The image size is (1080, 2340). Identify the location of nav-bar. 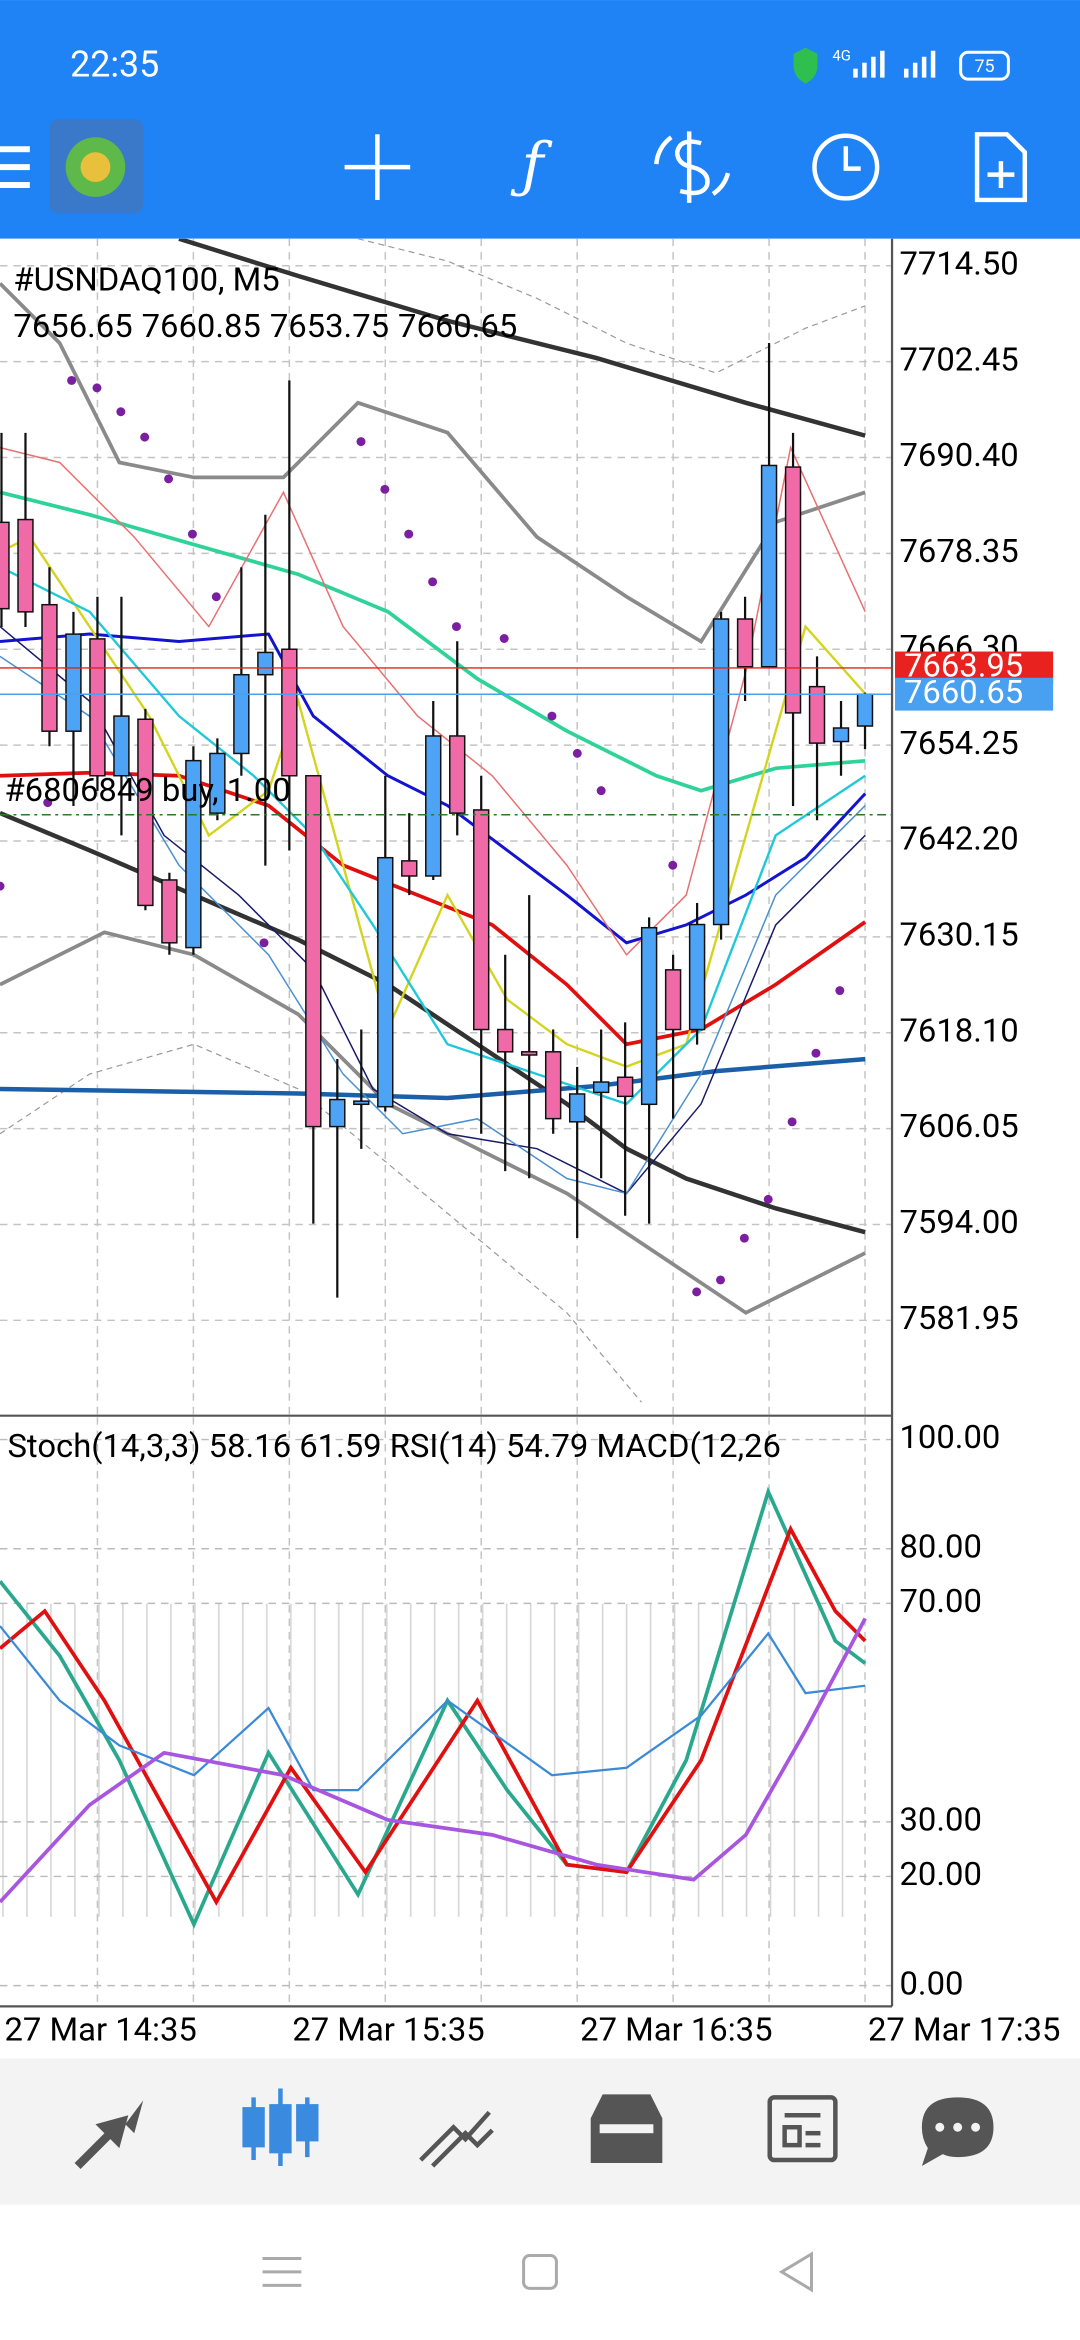
(540, 2272).